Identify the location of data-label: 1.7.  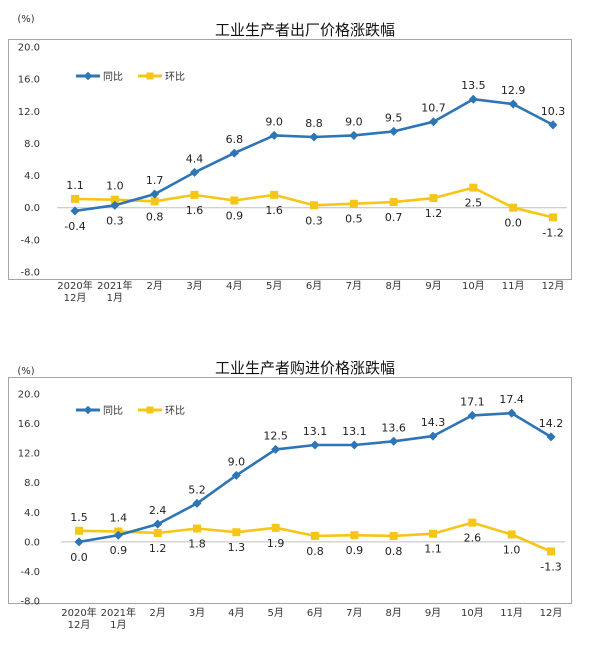
(155, 180).